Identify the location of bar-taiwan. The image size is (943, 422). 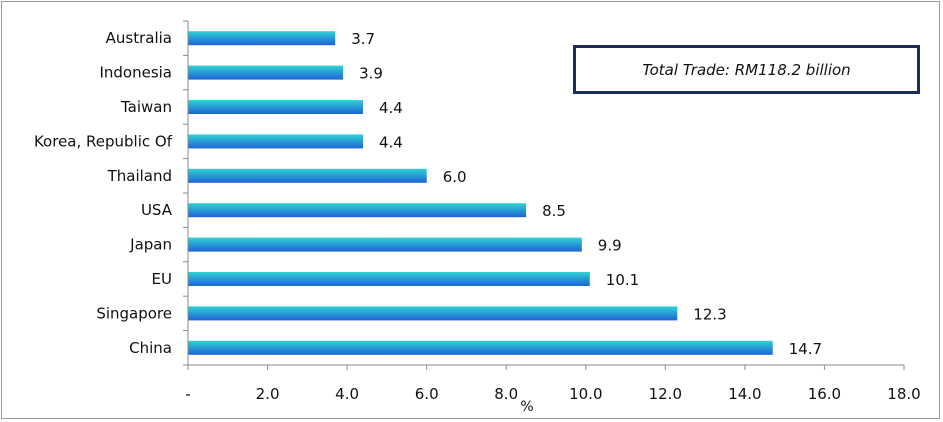
(275, 107).